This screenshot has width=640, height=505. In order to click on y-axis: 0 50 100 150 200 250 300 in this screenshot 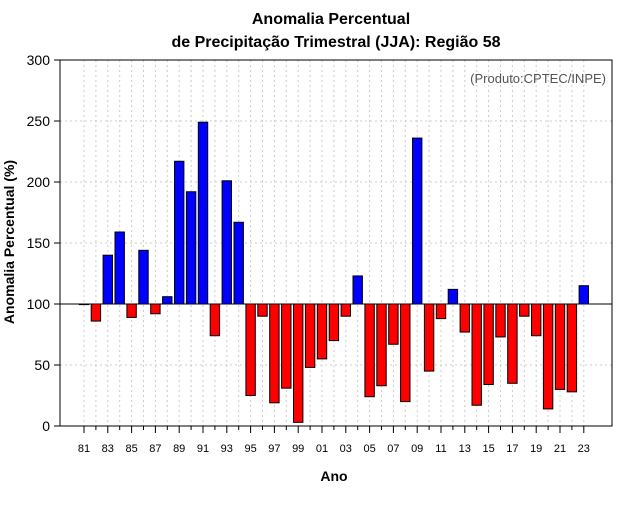, I will do `click(43, 243)`.